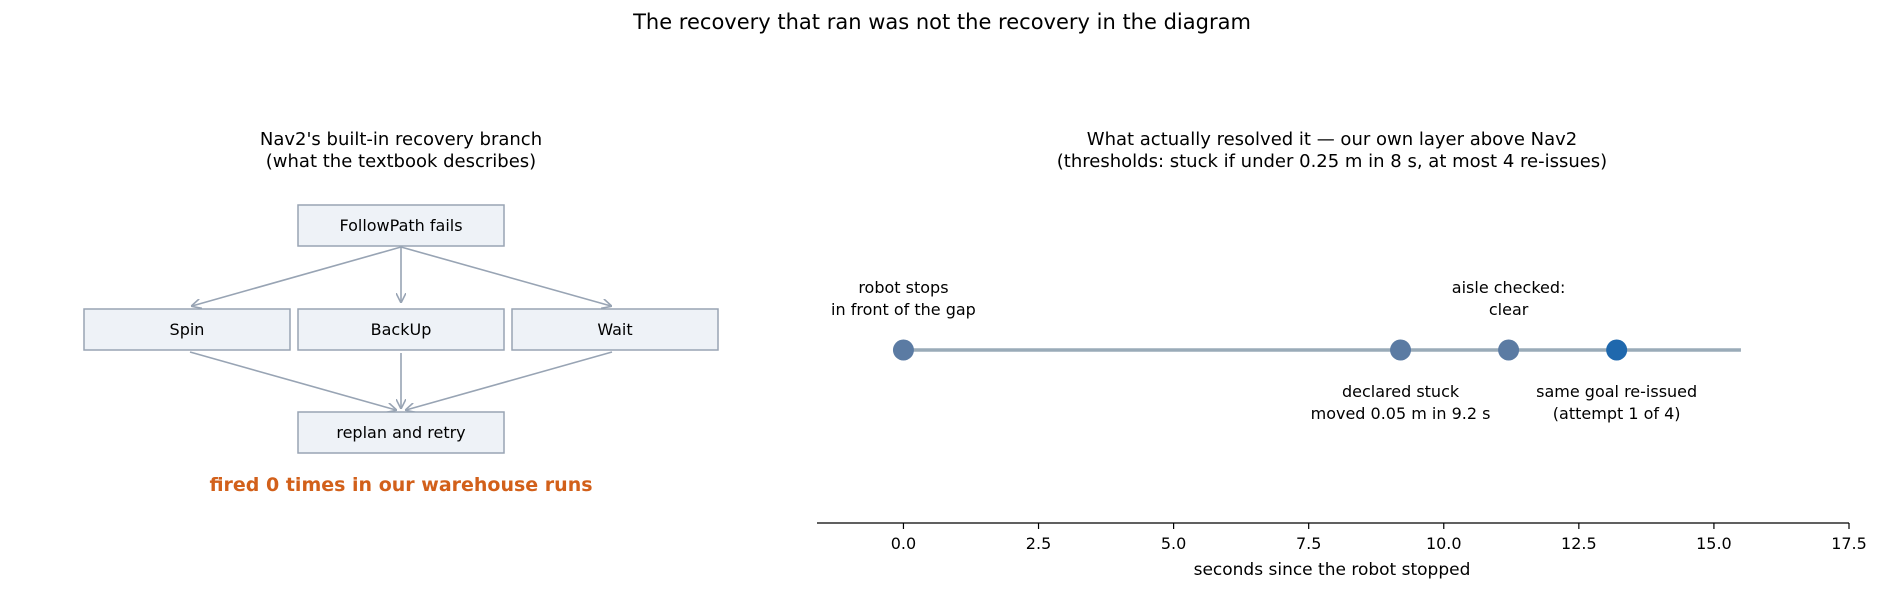  I want to click on node-backup: BackUp, so click(401, 329).